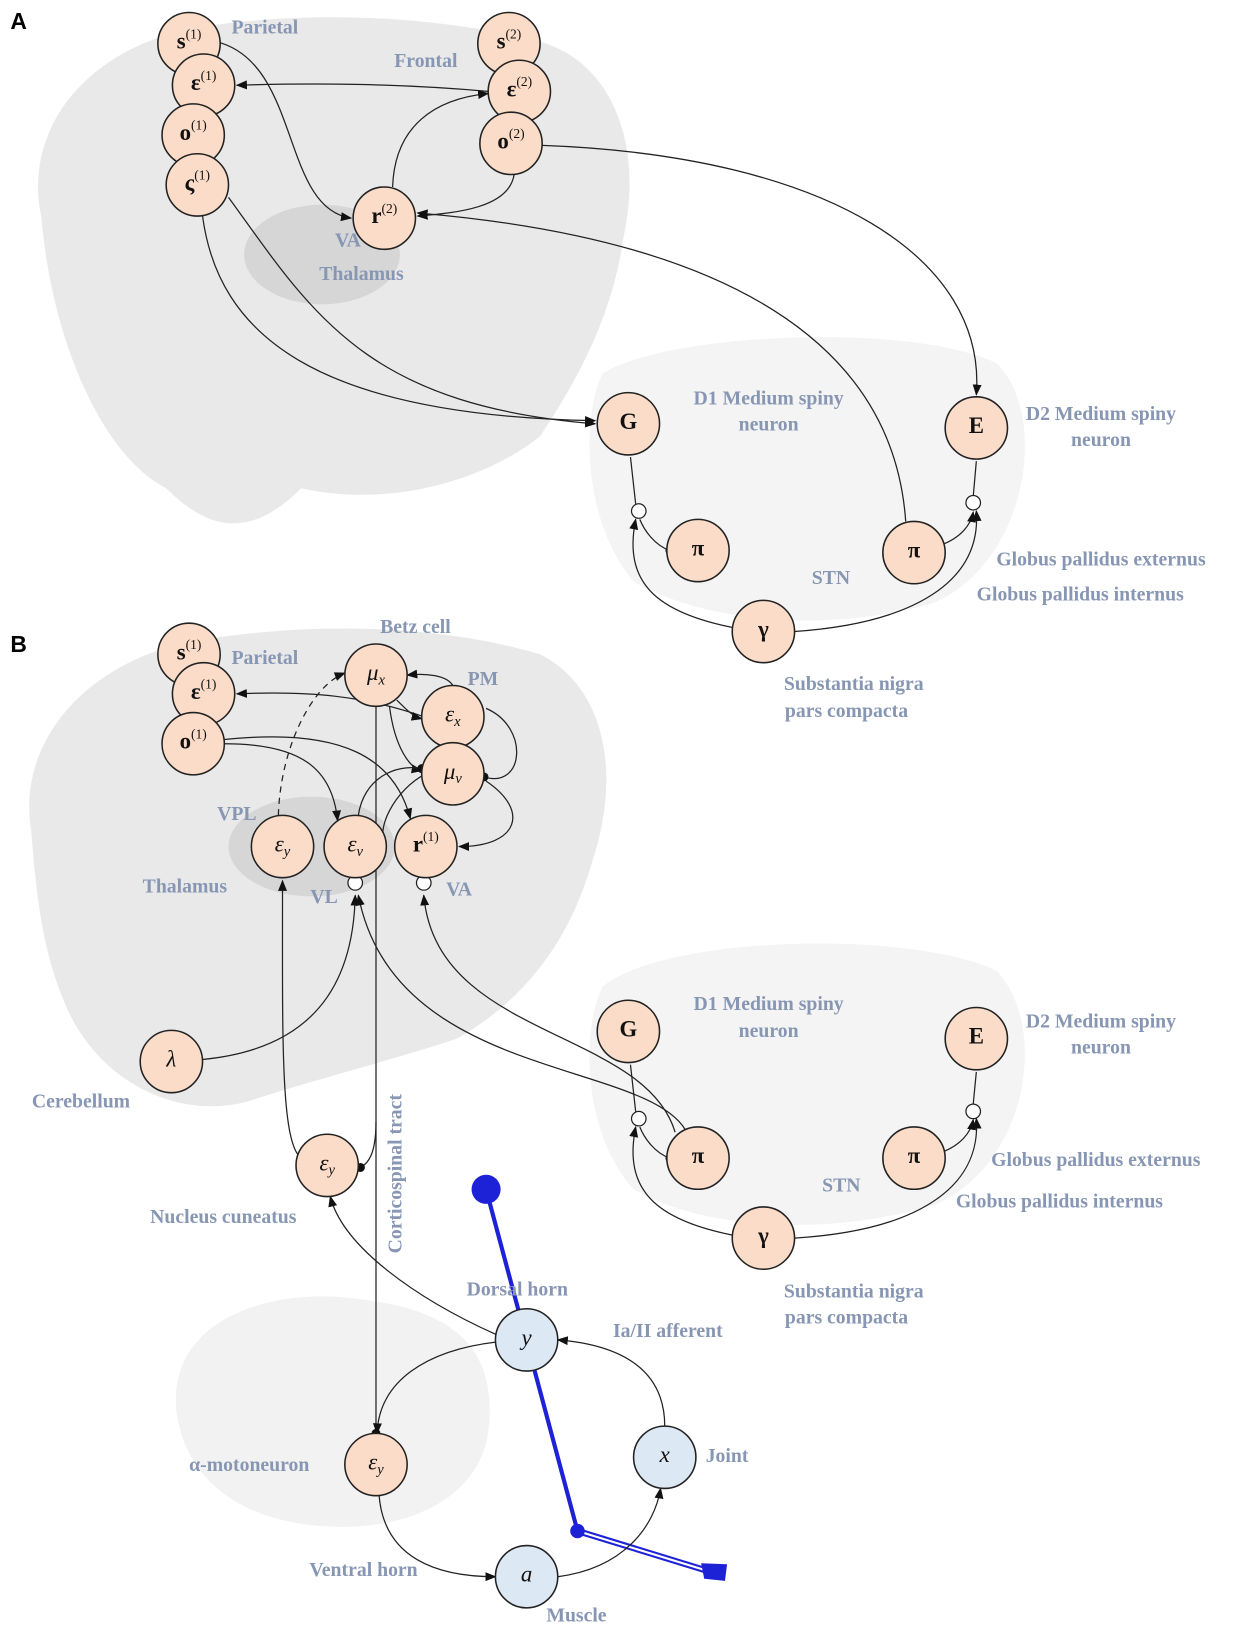  Describe the element at coordinates (190, 182) in the screenshot. I see `node-symbol: ς` at that location.